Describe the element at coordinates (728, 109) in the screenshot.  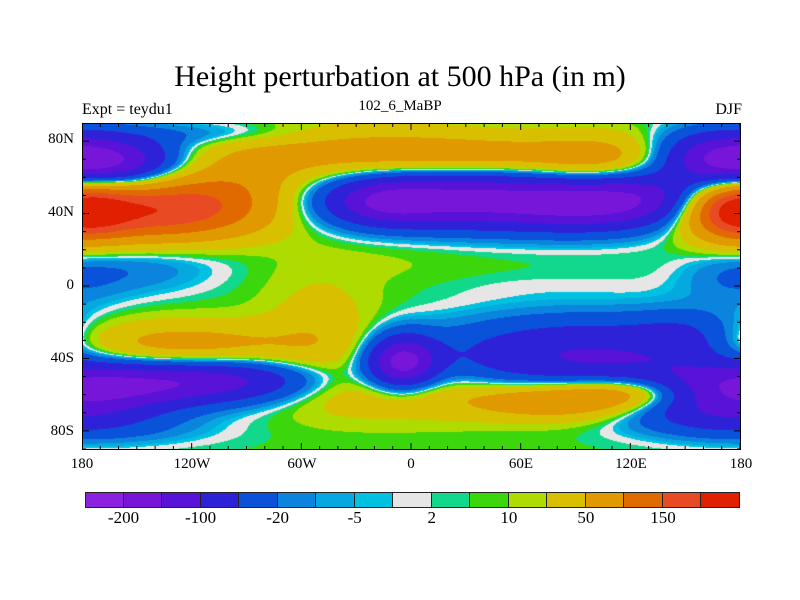
I see `season-label: DJF` at that location.